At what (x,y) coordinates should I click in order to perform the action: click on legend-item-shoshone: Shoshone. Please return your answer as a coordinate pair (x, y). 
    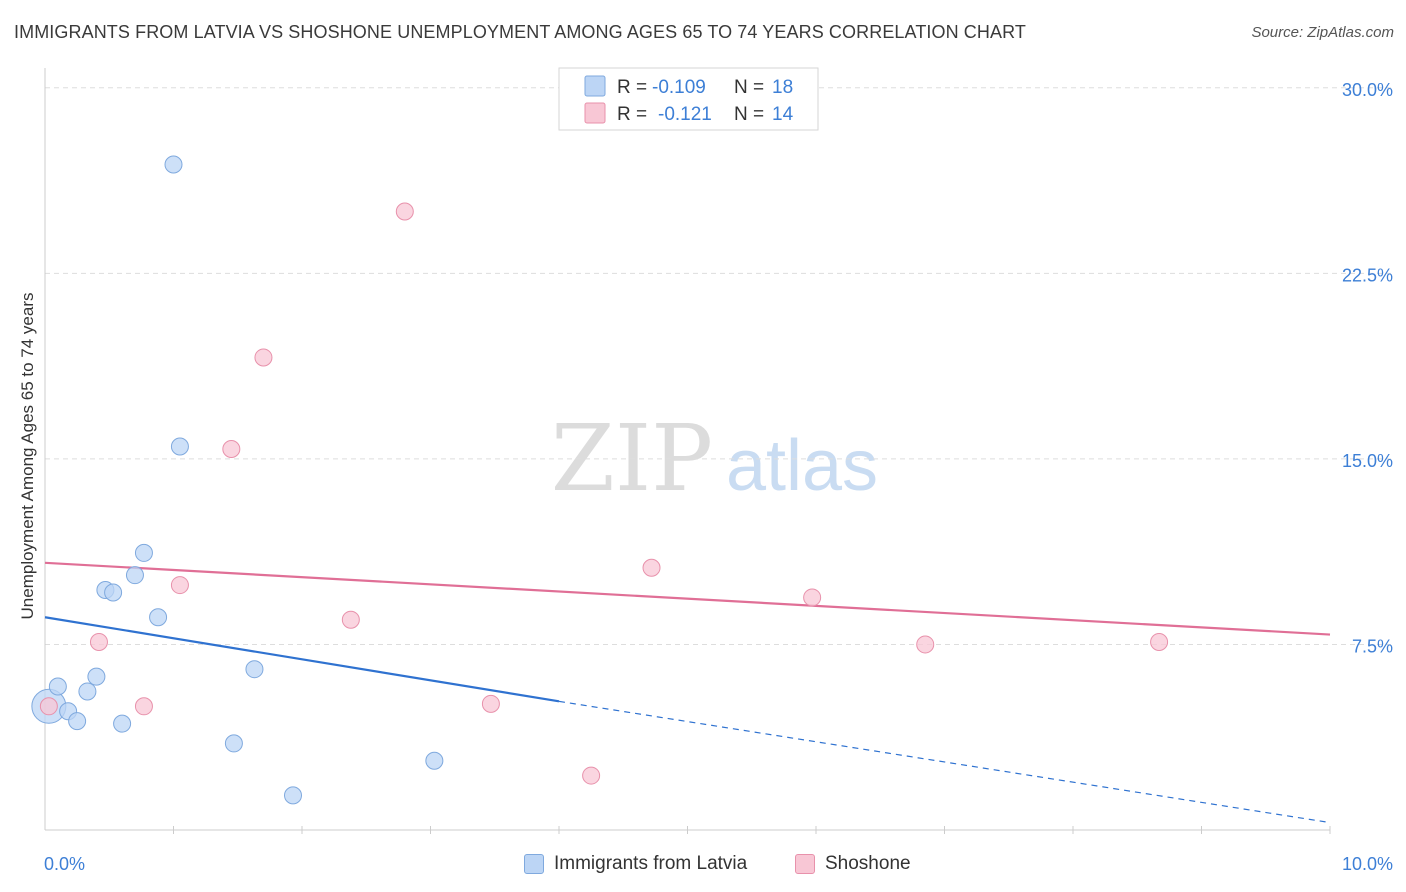
    Looking at the image, I should click on (853, 864).